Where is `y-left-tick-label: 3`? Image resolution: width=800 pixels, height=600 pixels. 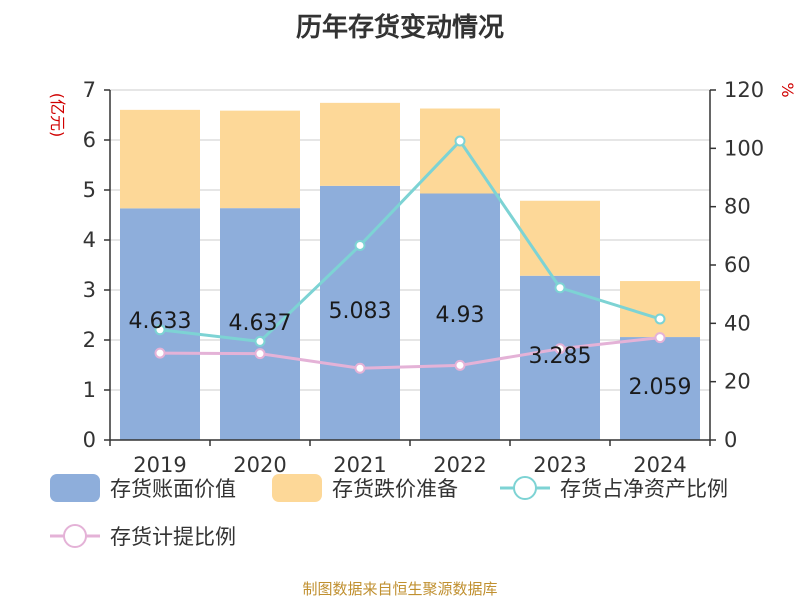
y-left-tick-label: 3 is located at coordinates (89, 290).